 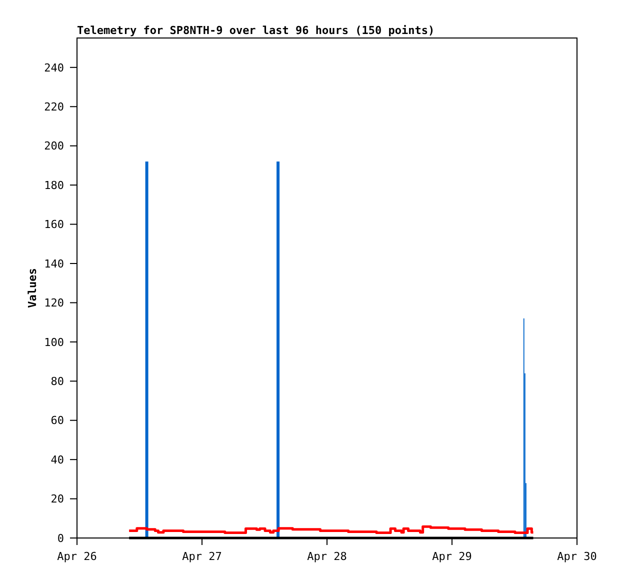 What do you see at coordinates (54, 303) in the screenshot?
I see `y-tick-label: 120` at bounding box center [54, 303].